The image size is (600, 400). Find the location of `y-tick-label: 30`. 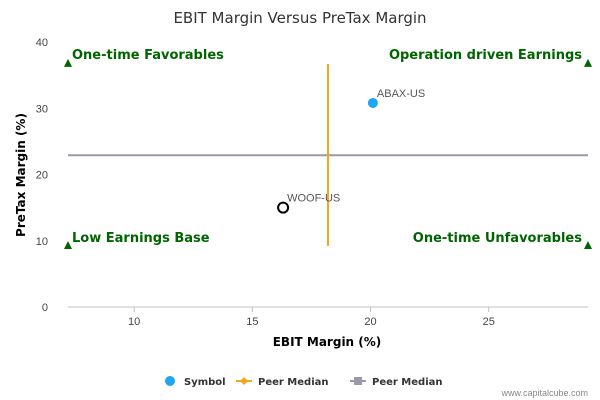

y-tick-label: 30 is located at coordinates (42, 109).